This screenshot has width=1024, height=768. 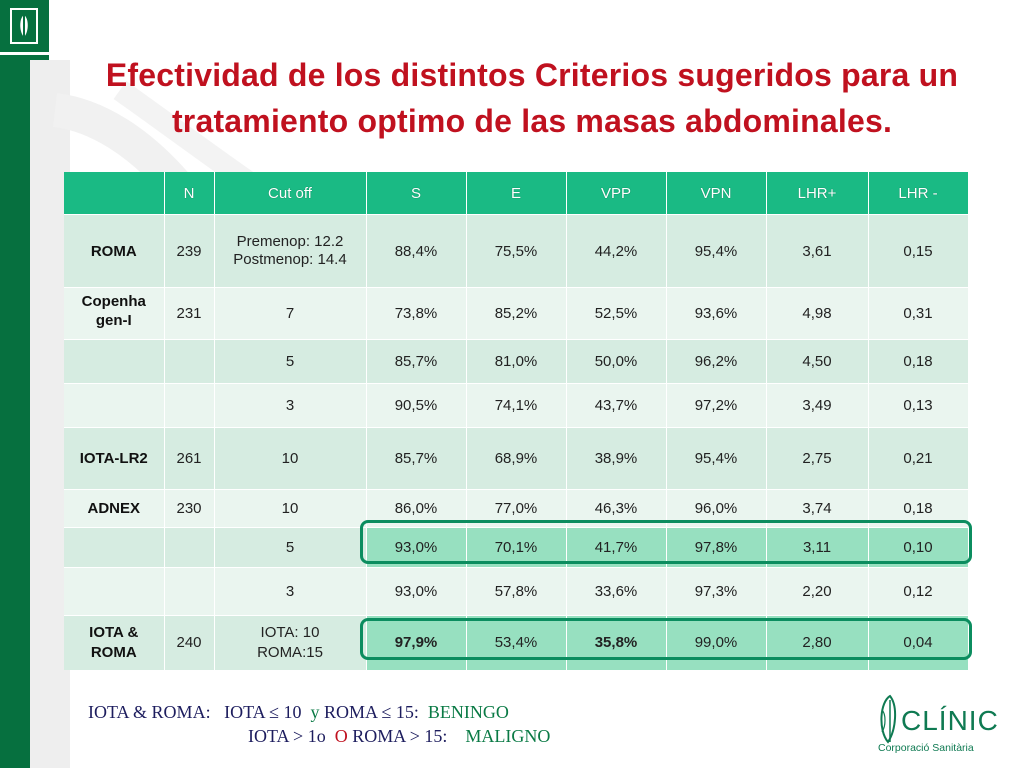 I want to click on cell-e: 68,9%, so click(x=516, y=458).